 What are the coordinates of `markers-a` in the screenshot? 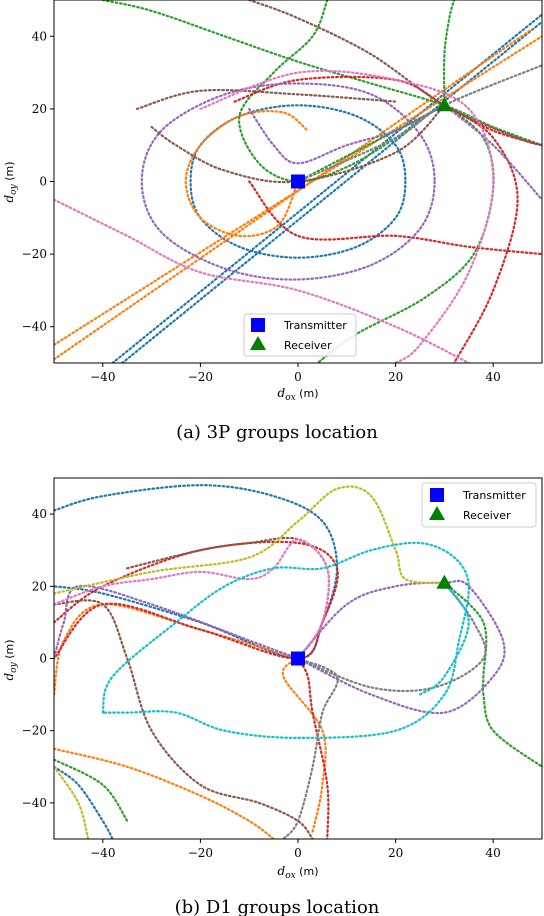 It's located at (372, 143).